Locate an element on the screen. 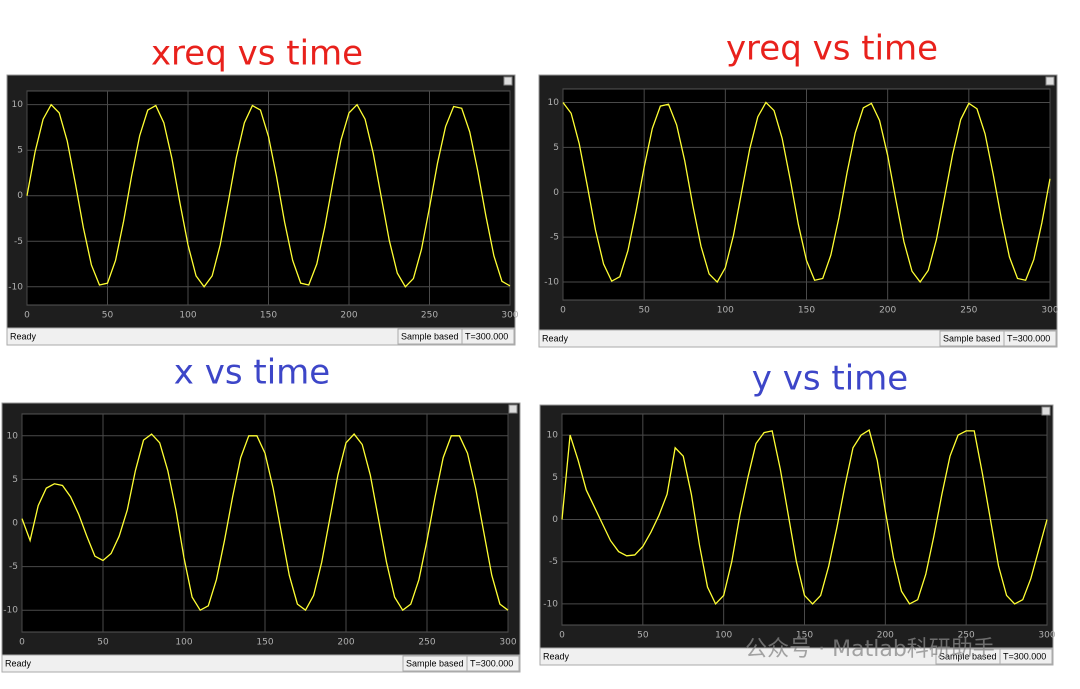 Image resolution: width=1080 pixels, height=689 pixels. chart-title: yreq vs time is located at coordinates (832, 49).